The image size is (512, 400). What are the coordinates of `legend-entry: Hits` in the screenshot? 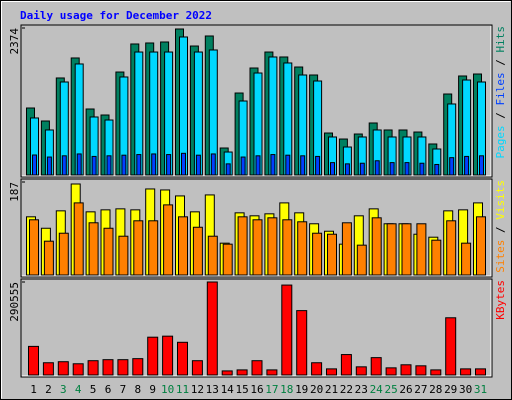 It's located at (500, 39).